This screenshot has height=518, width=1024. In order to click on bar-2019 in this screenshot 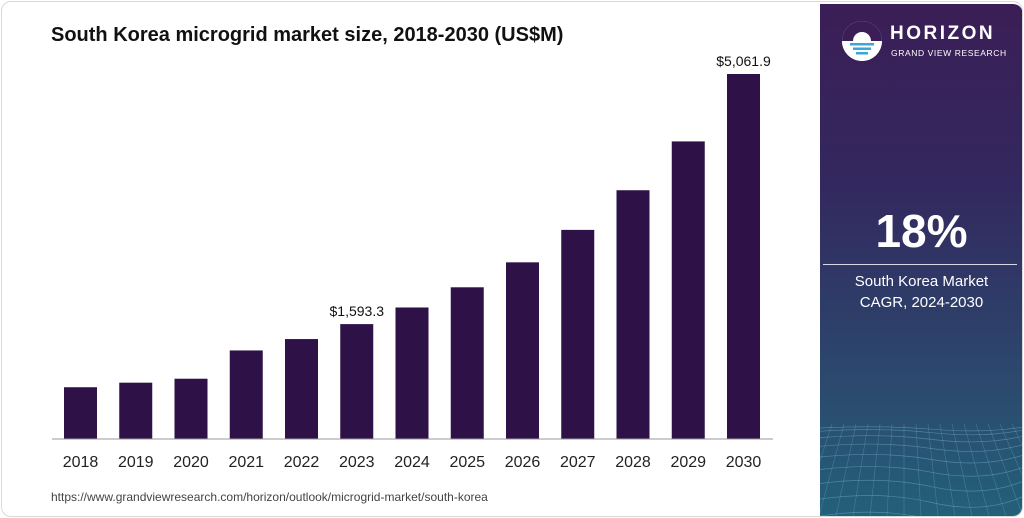, I will do `click(136, 410)`.